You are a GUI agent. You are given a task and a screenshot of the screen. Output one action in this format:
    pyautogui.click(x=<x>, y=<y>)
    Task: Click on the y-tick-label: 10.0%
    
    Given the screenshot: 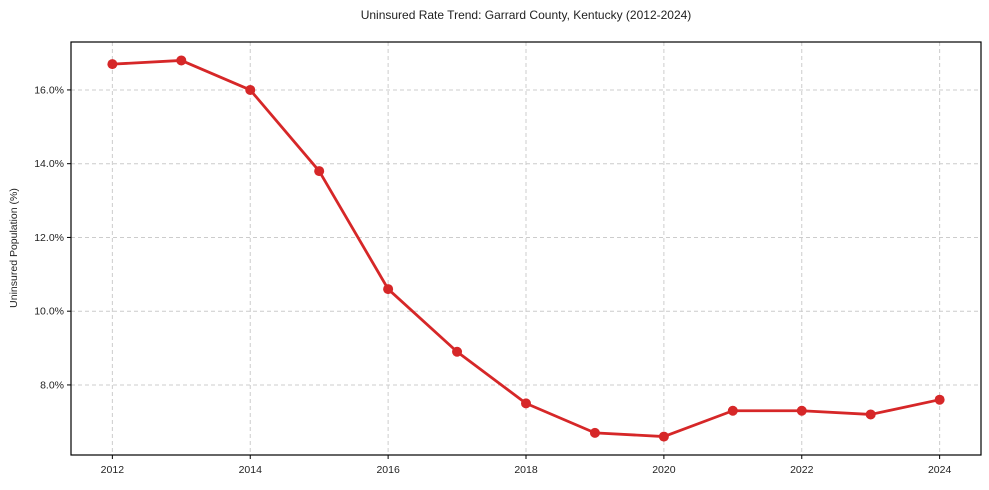 What is the action you would take?
    pyautogui.click(x=49, y=312)
    